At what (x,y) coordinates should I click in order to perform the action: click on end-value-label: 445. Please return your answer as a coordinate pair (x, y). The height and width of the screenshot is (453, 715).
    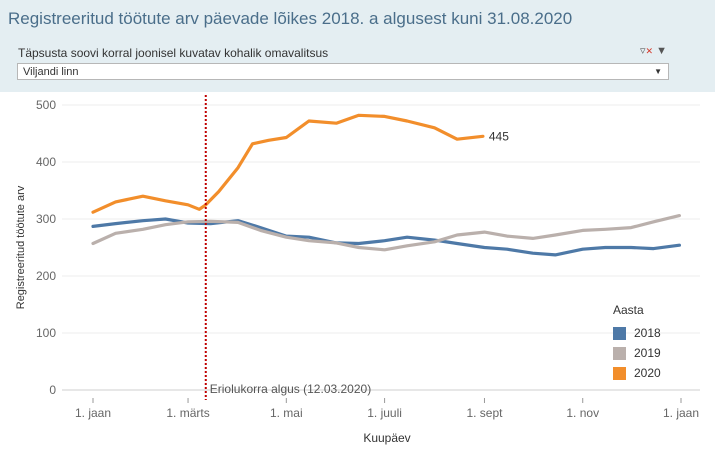
    Looking at the image, I should click on (499, 136).